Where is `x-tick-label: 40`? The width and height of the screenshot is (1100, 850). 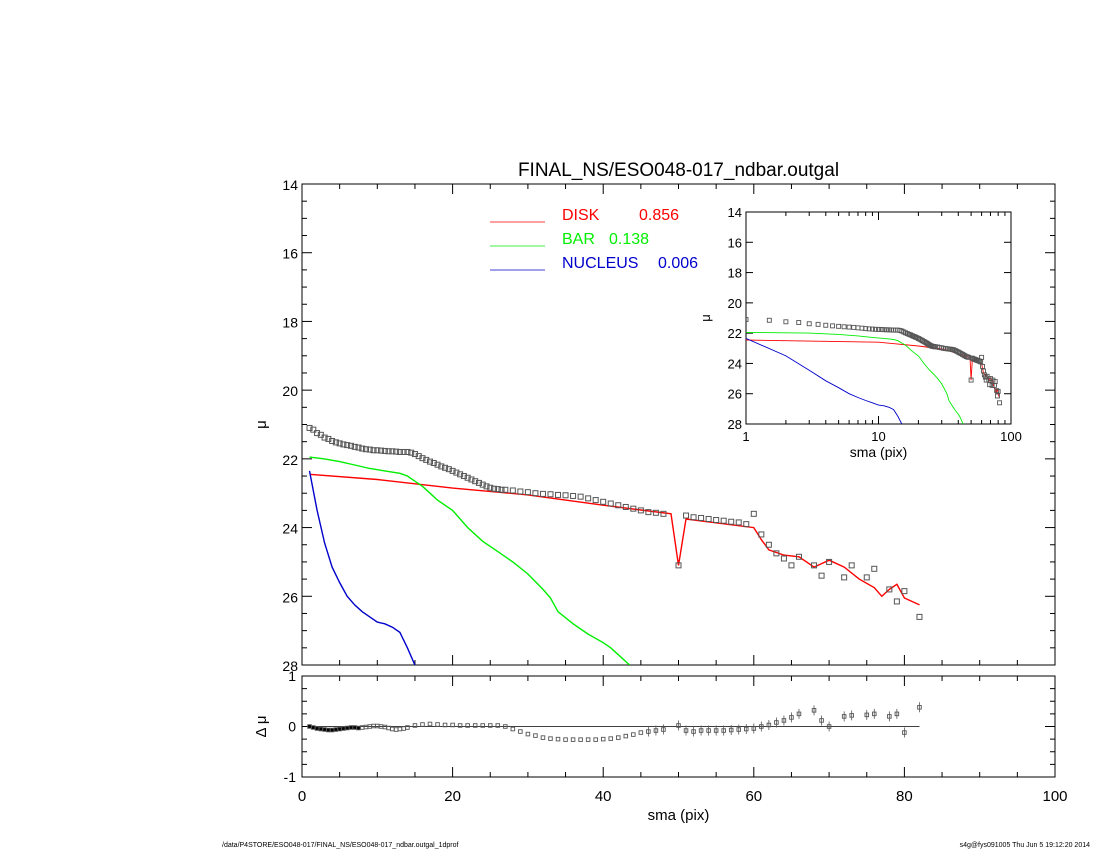 x-tick-label: 40 is located at coordinates (603, 796).